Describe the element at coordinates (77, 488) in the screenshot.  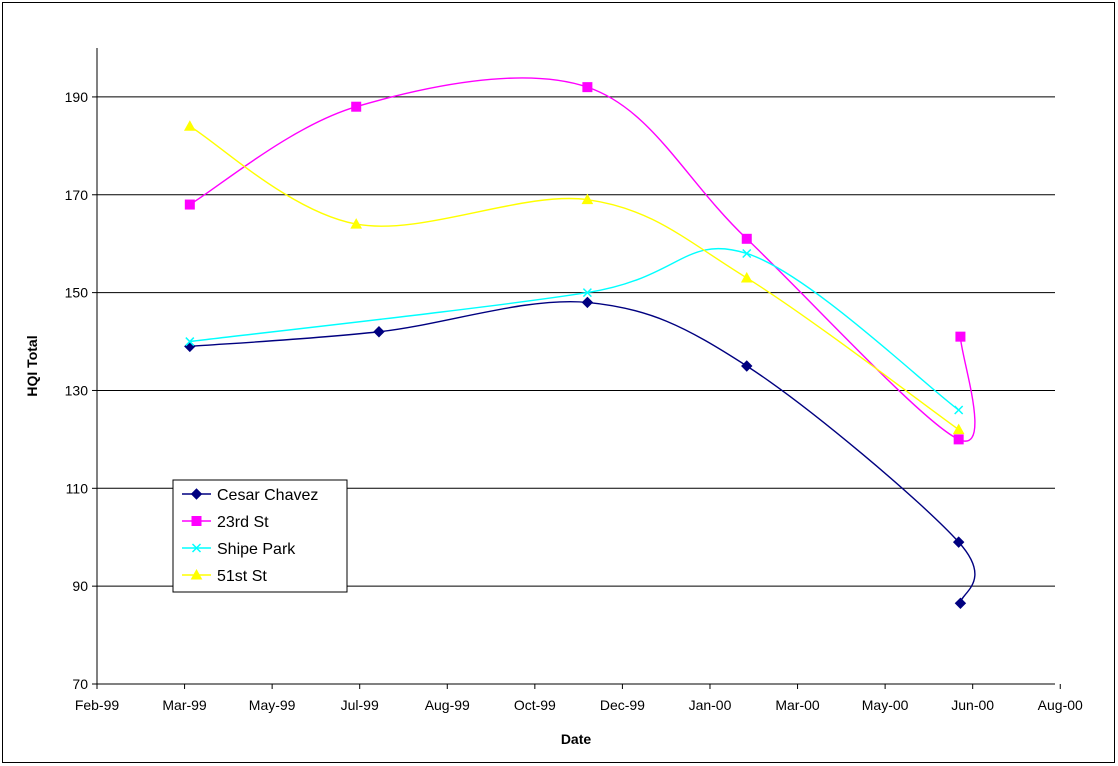
I see `y-tick-label: 110` at that location.